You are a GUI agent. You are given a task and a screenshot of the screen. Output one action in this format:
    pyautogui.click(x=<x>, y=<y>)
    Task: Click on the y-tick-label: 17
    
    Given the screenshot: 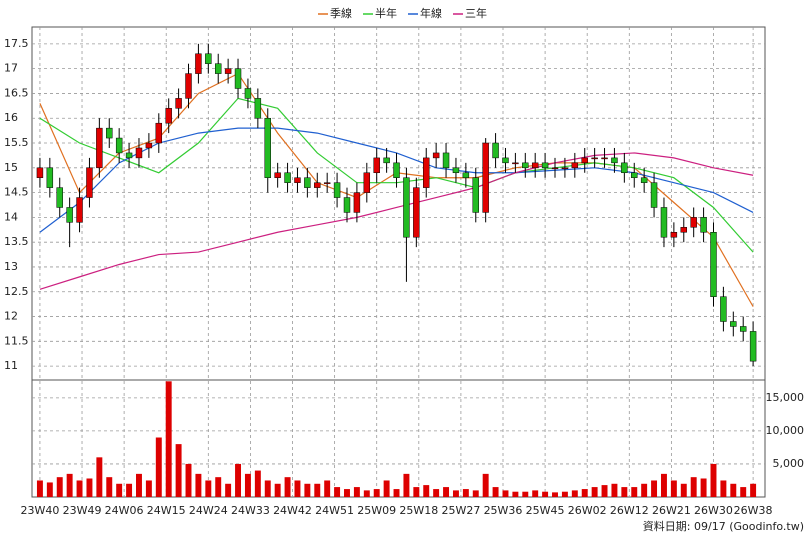 What is the action you would take?
    pyautogui.click(x=11, y=68)
    